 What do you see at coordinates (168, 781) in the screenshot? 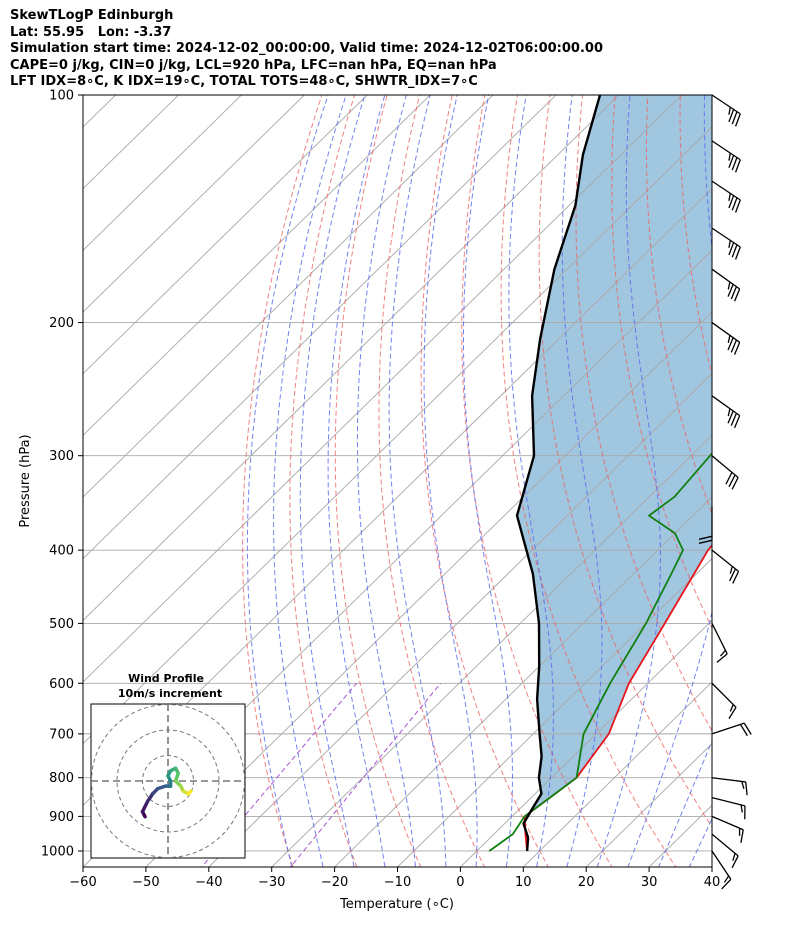
I see `hodograph-layer` at bounding box center [168, 781].